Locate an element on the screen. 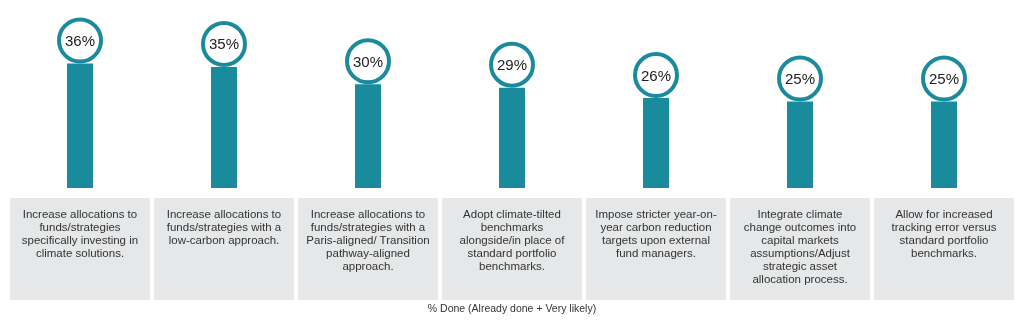 The width and height of the screenshot is (1024, 321). x-tick-label: Impose stricter year-on-year carbon reduction targets upon external fund managers. is located at coordinates (656, 233).